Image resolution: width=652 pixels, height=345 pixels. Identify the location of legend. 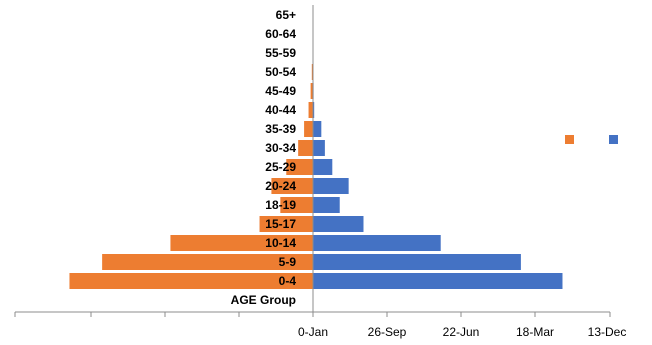
(591, 139).